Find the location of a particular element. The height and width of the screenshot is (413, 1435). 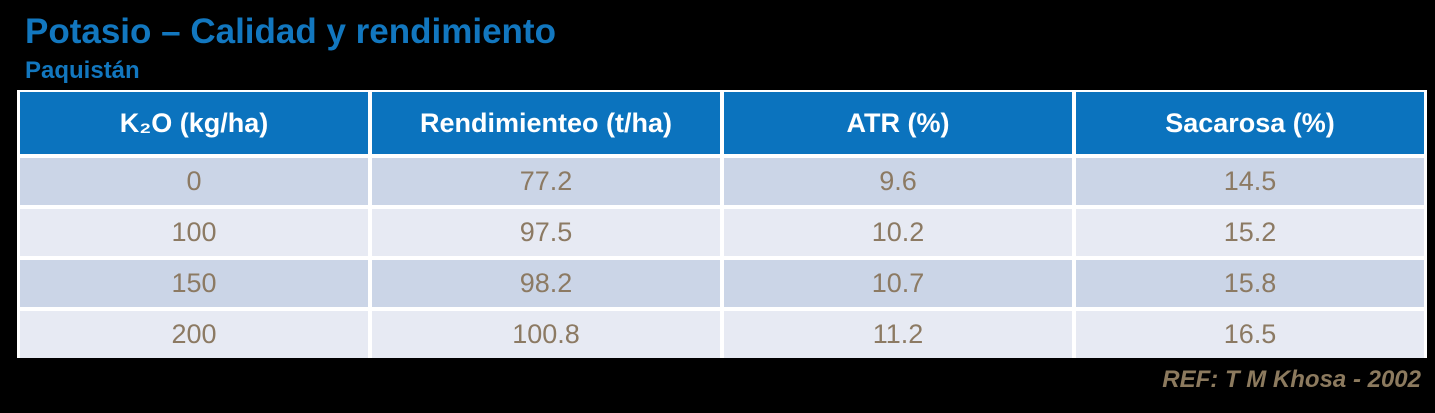

table-cell: 200 is located at coordinates (194, 334).